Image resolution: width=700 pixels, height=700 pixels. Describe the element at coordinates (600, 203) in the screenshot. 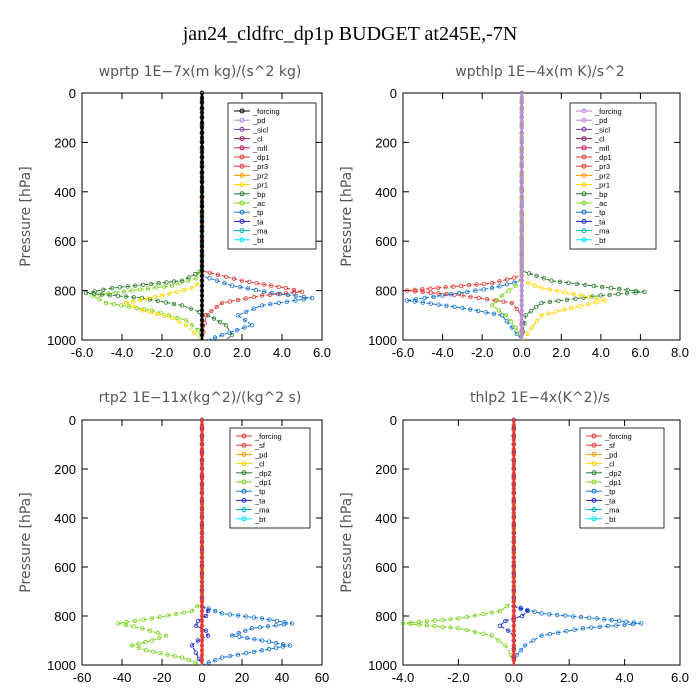

I see `legend-label: _ac` at that location.